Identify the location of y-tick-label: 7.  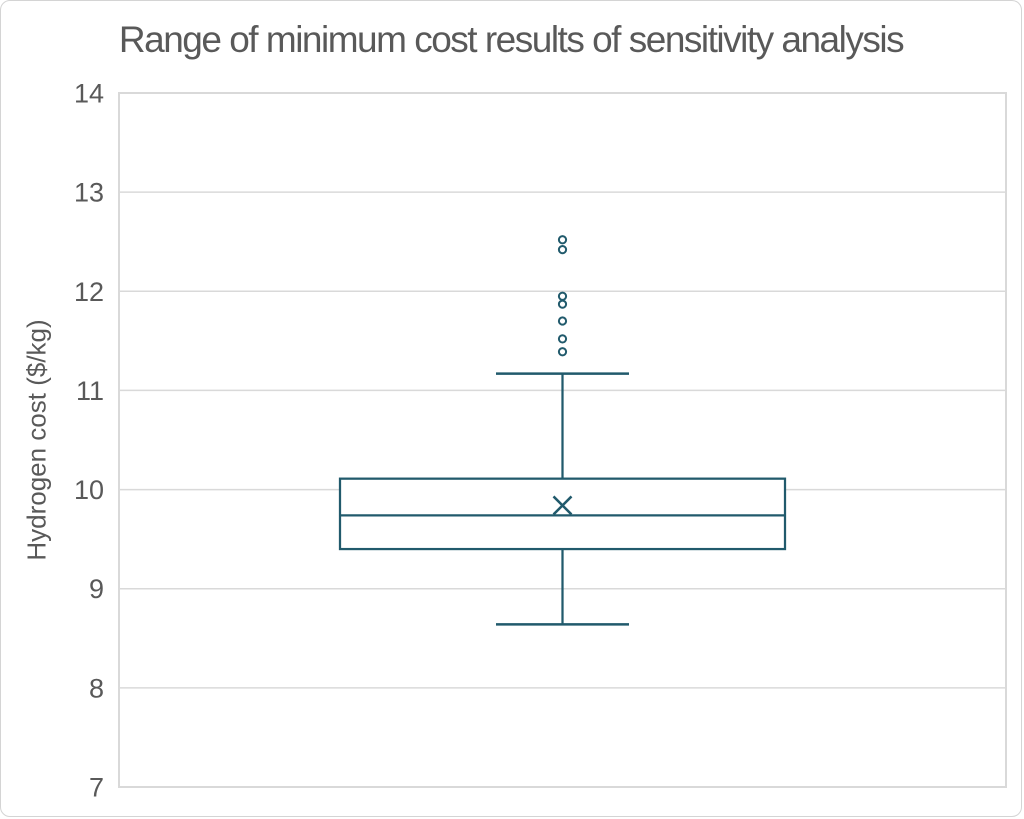
(96, 788).